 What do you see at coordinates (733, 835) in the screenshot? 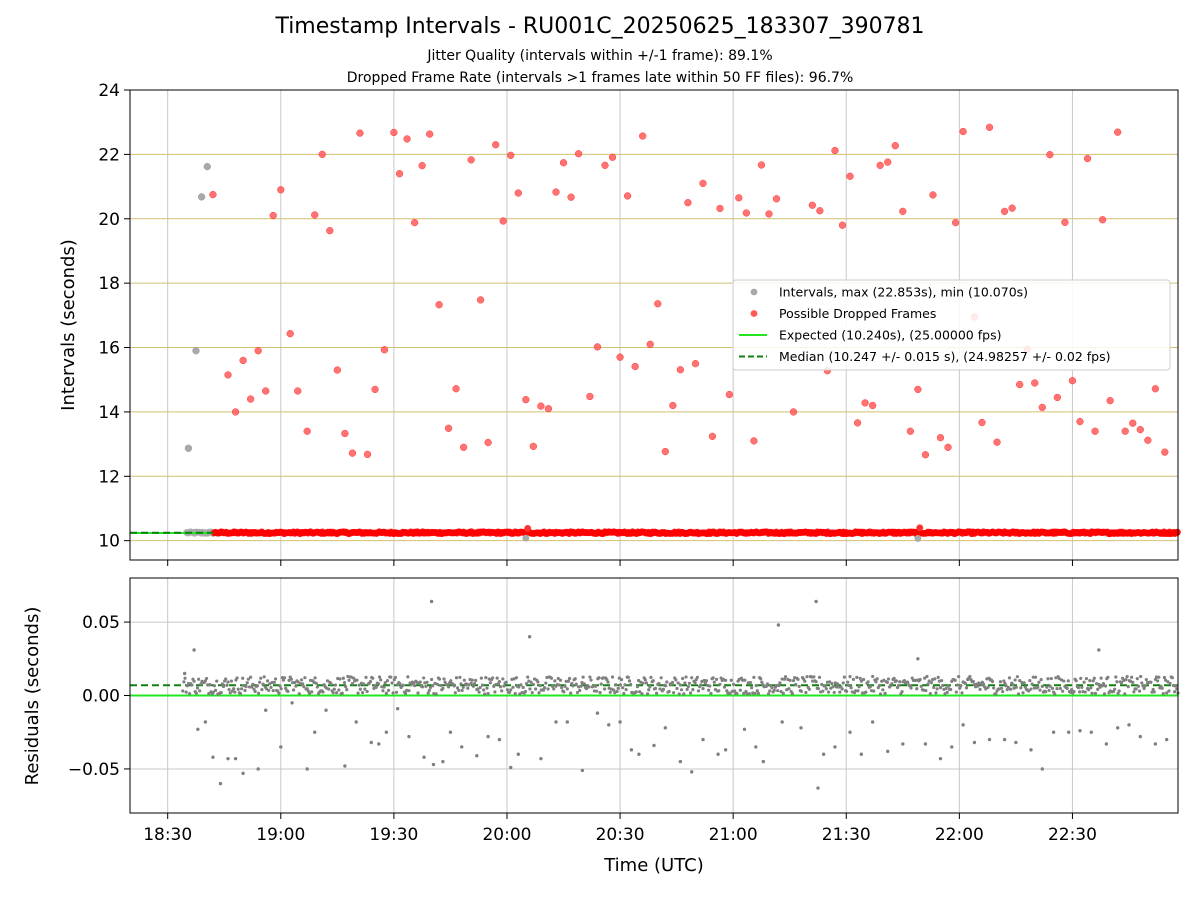
I see `x-tick-label: 21:00` at bounding box center [733, 835].